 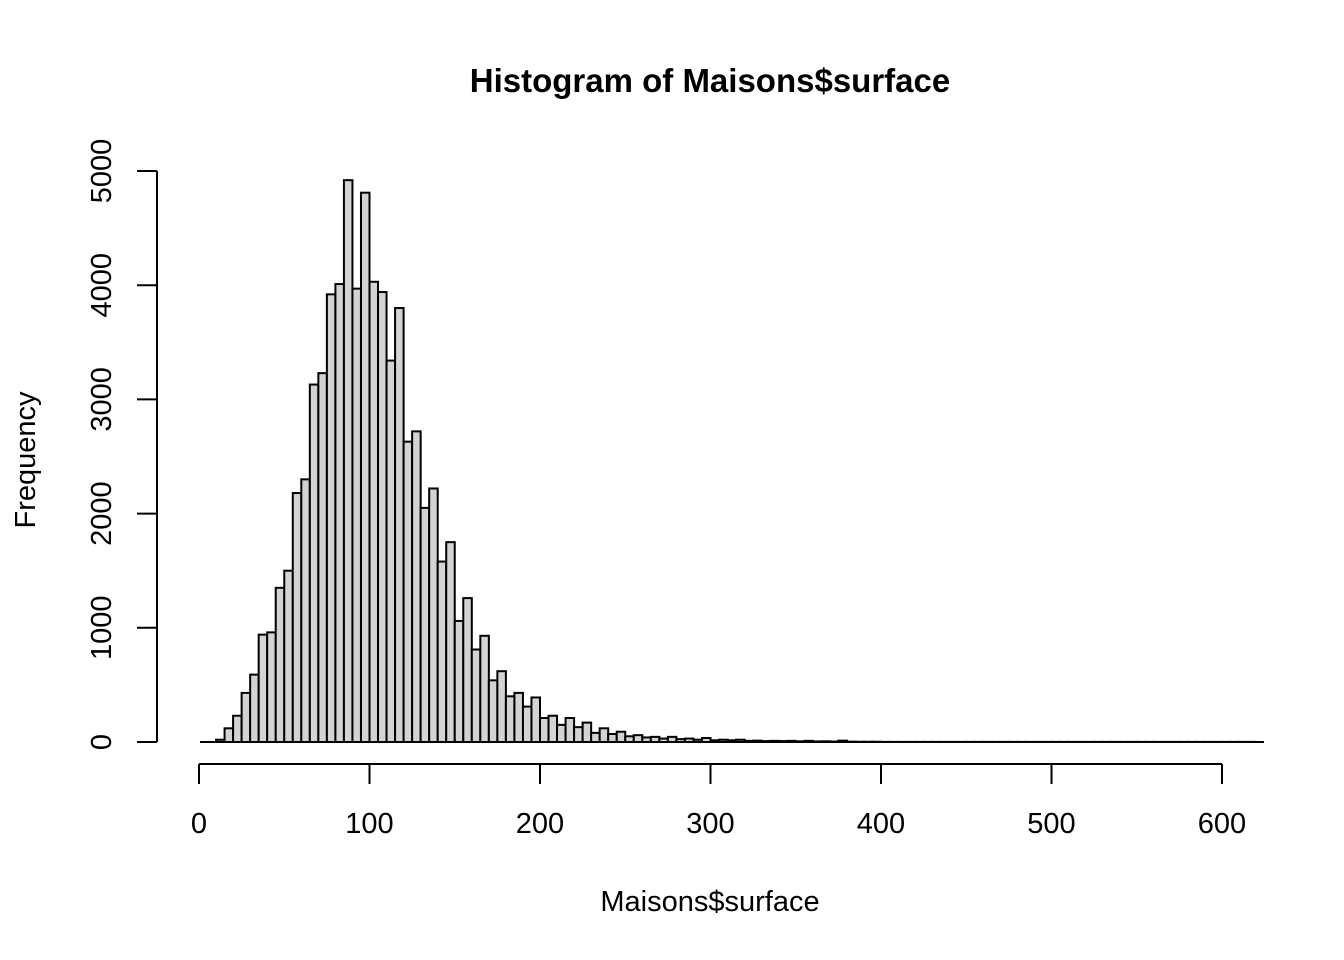 I want to click on x-axis-label: Maisons$surface, so click(x=709, y=902).